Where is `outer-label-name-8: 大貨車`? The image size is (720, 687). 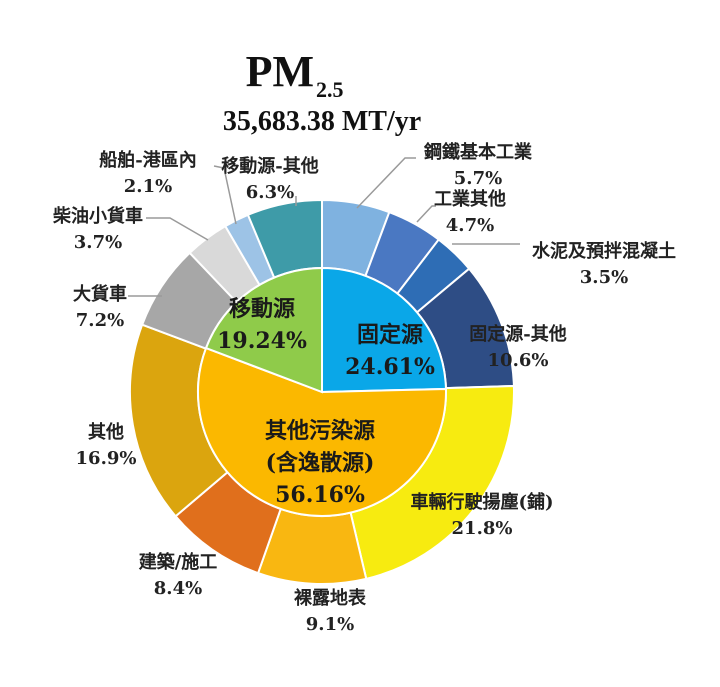 outer-label-name-8: 大貨車 is located at coordinates (100, 294).